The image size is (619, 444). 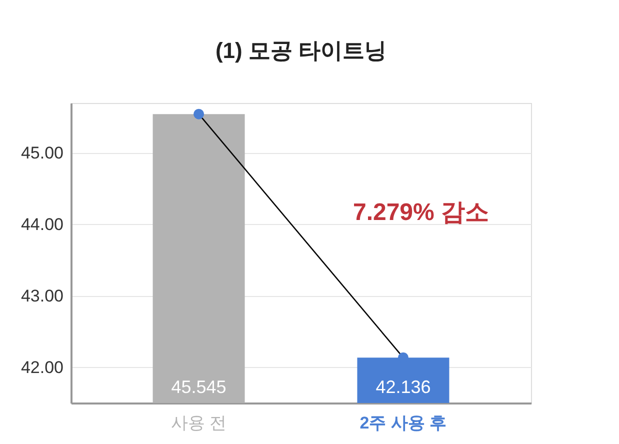 What do you see at coordinates (403, 387) in the screenshot?
I see `data-label: 42.136` at bounding box center [403, 387].